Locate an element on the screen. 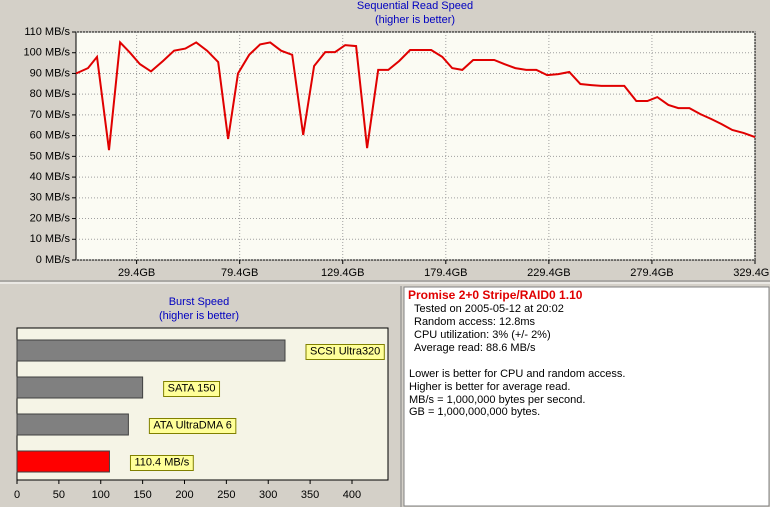 The height and width of the screenshot is (507, 770). info-note: Higher is better for average read. is located at coordinates (489, 387).